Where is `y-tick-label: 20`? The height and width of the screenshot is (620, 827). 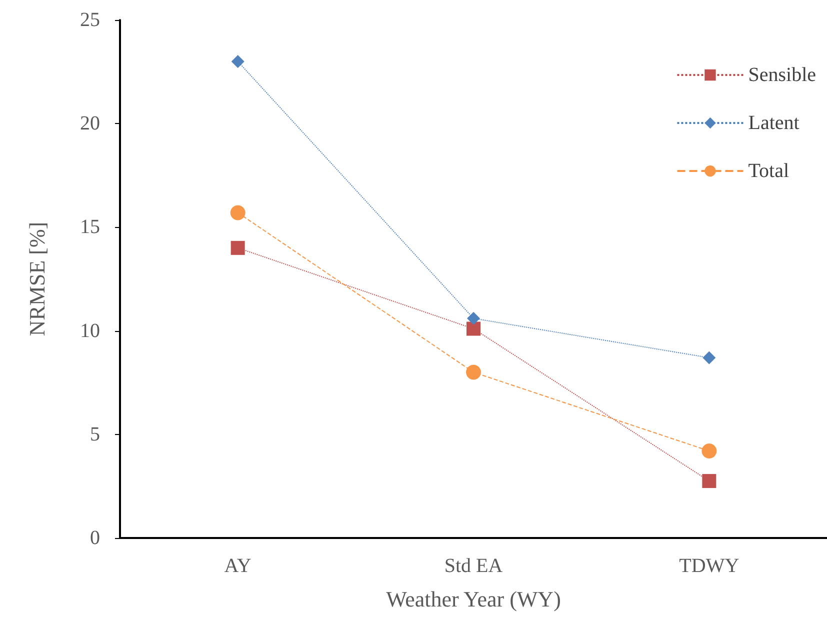 y-tick-label: 20 is located at coordinates (90, 123).